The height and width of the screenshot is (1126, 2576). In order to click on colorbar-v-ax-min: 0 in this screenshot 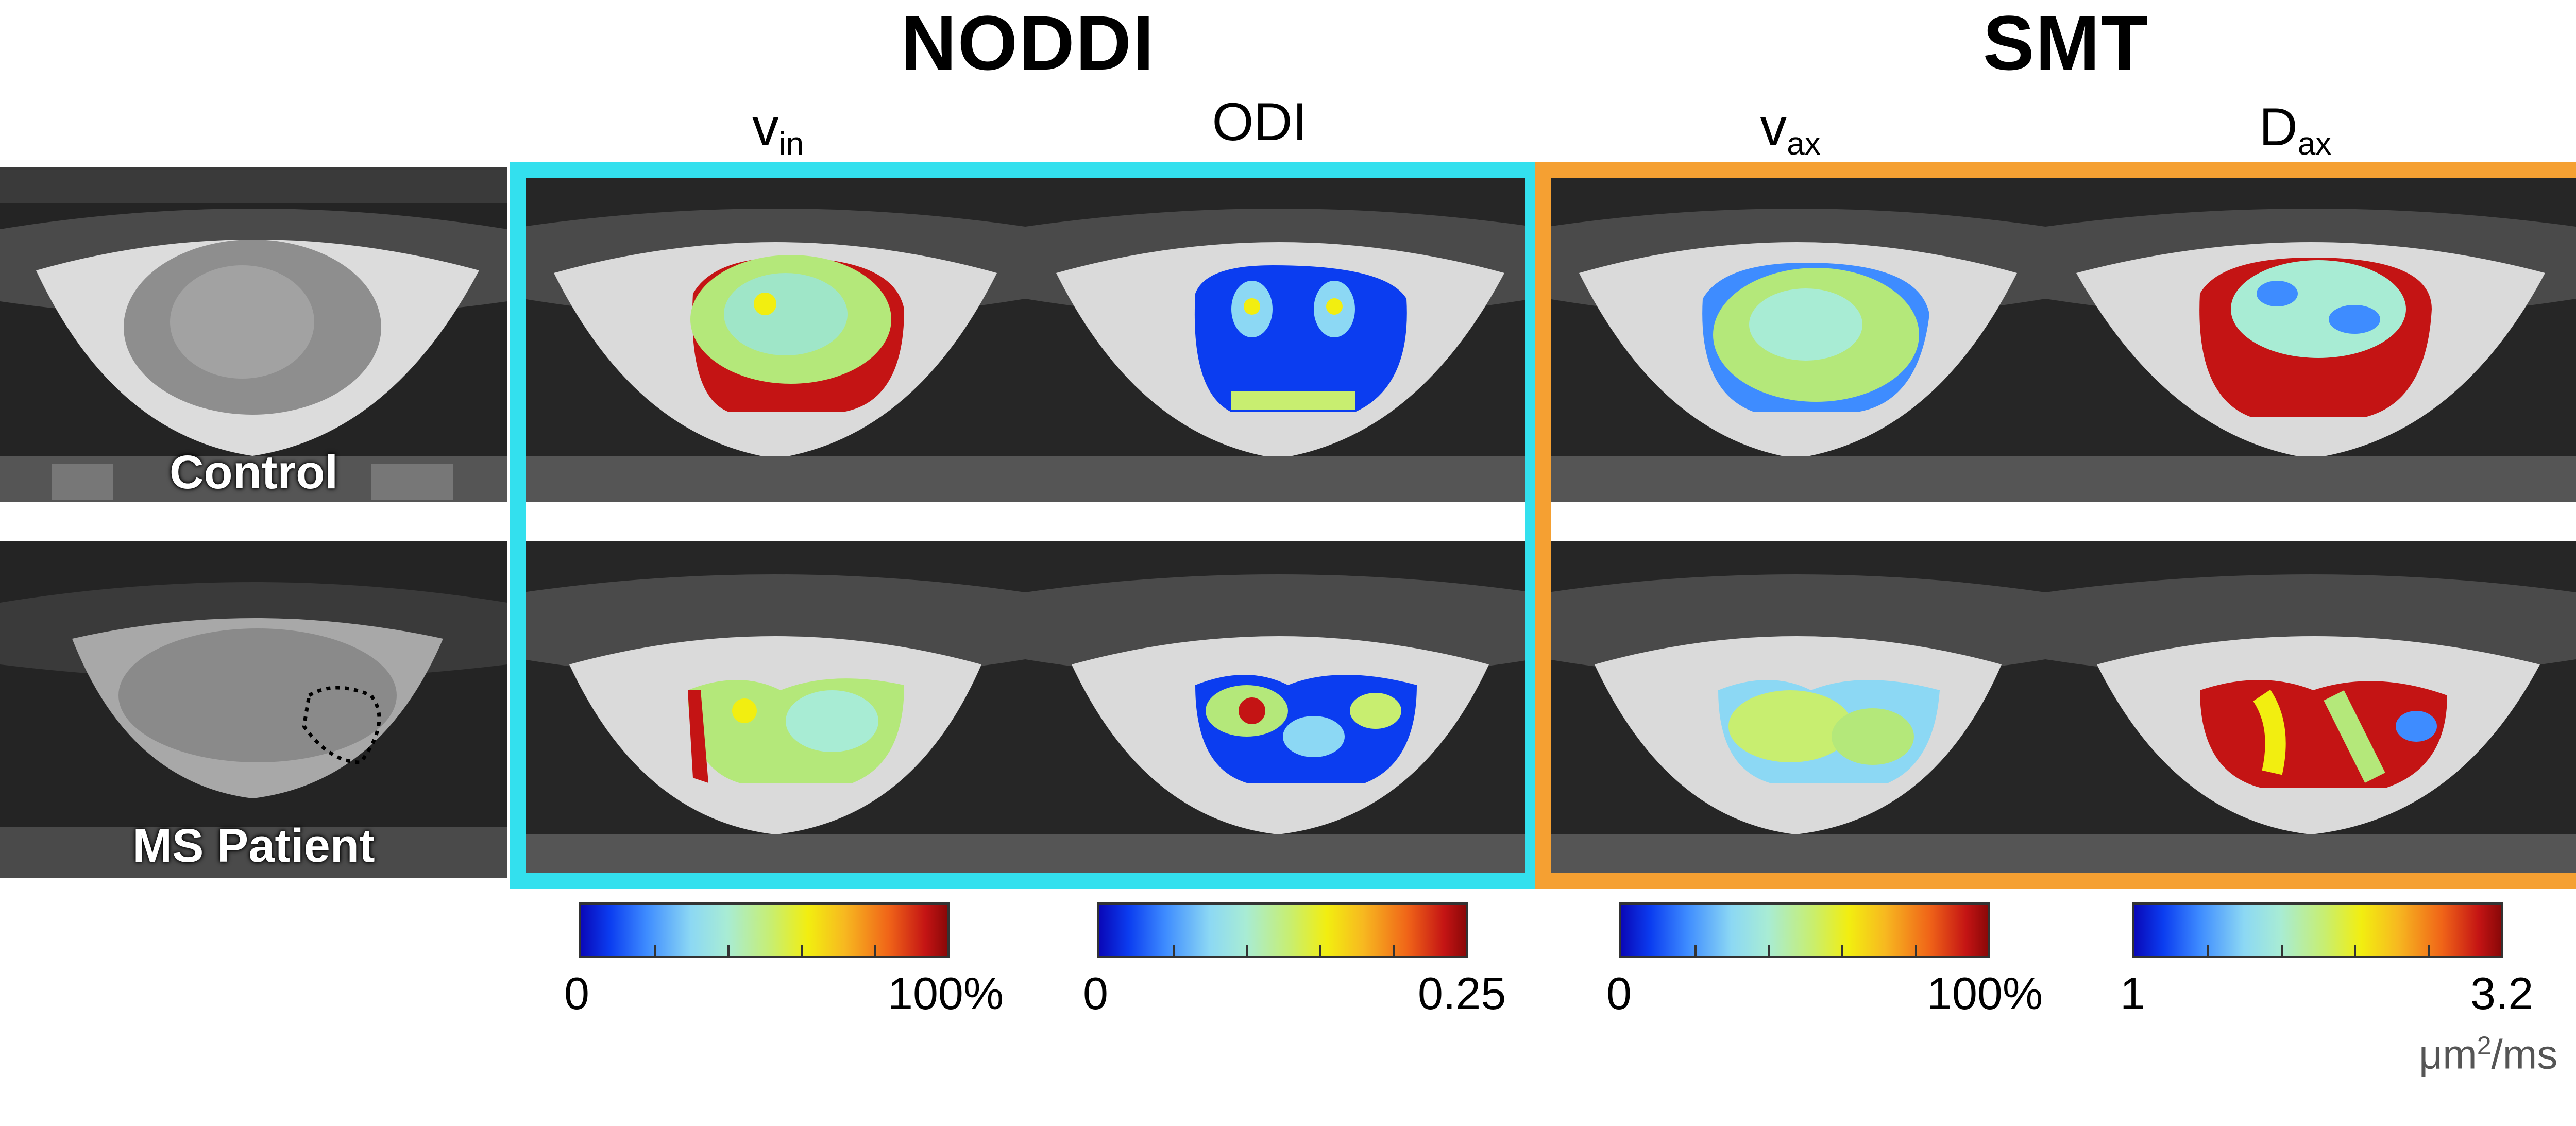, I will do `click(1619, 993)`.